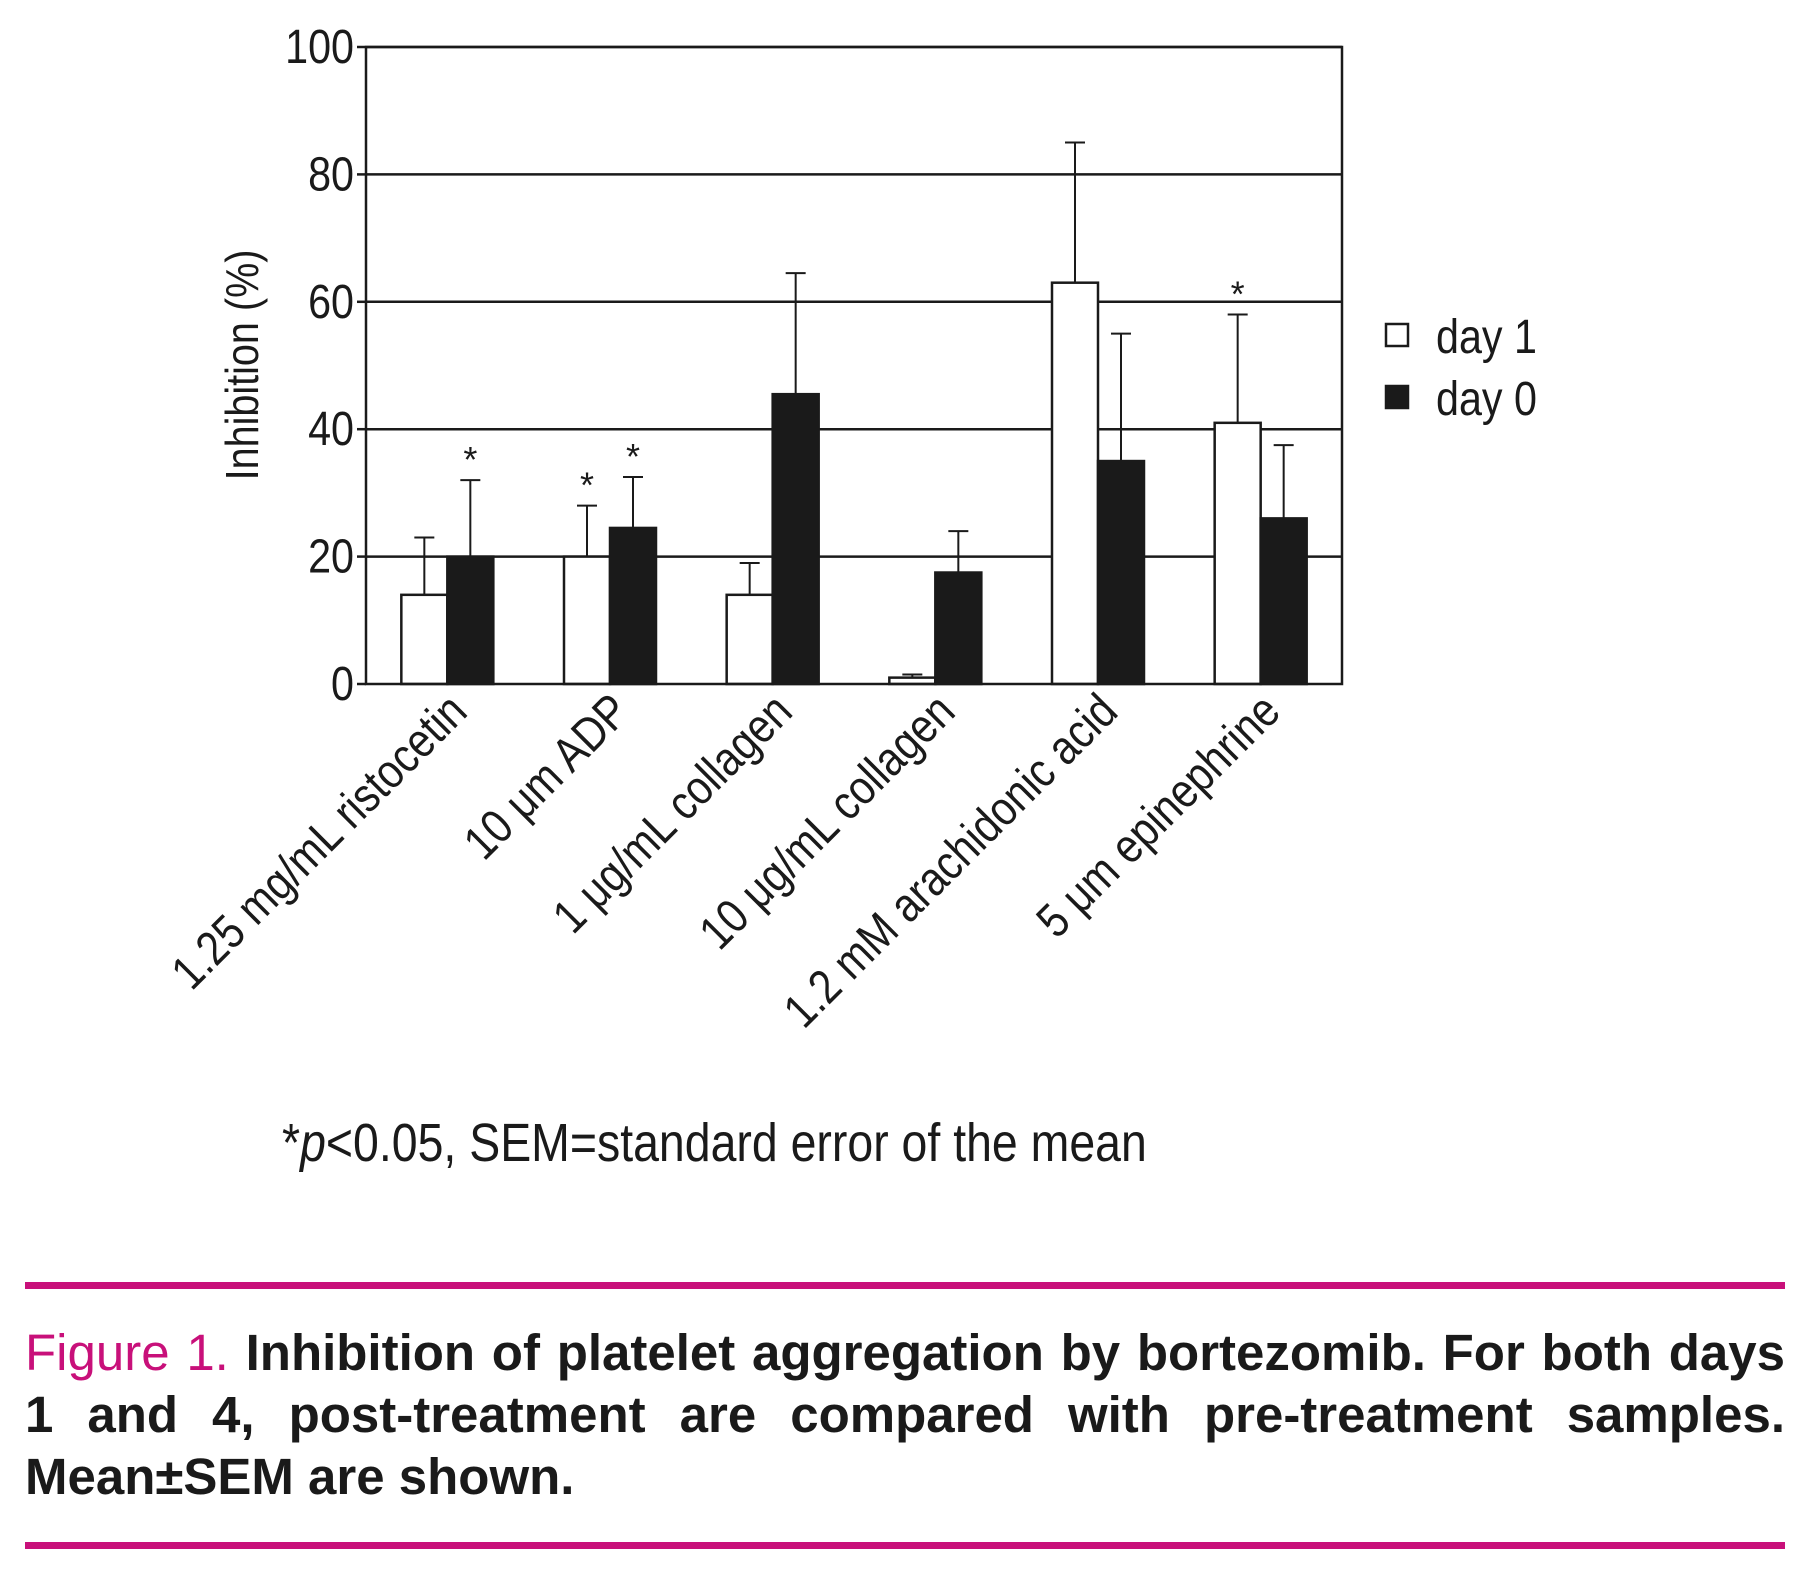 The width and height of the screenshot is (1800, 1585). What do you see at coordinates (127, 1352) in the screenshot?
I see `figure-label: Figure 1.` at bounding box center [127, 1352].